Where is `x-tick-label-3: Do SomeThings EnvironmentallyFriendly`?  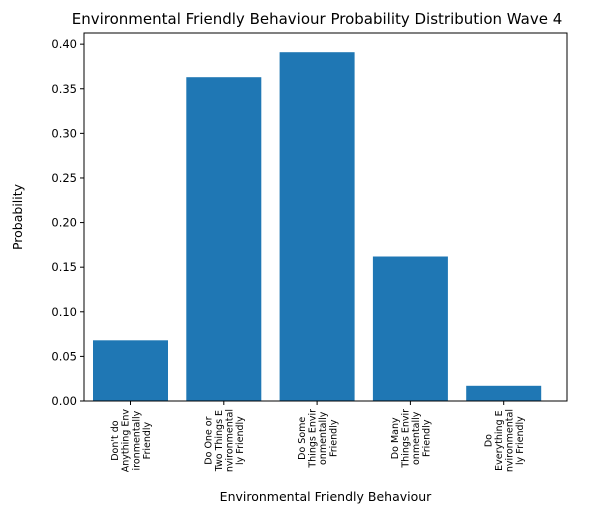 x-tick-label-3: Do SomeThings EnvironmentallyFriendly is located at coordinates (318, 439).